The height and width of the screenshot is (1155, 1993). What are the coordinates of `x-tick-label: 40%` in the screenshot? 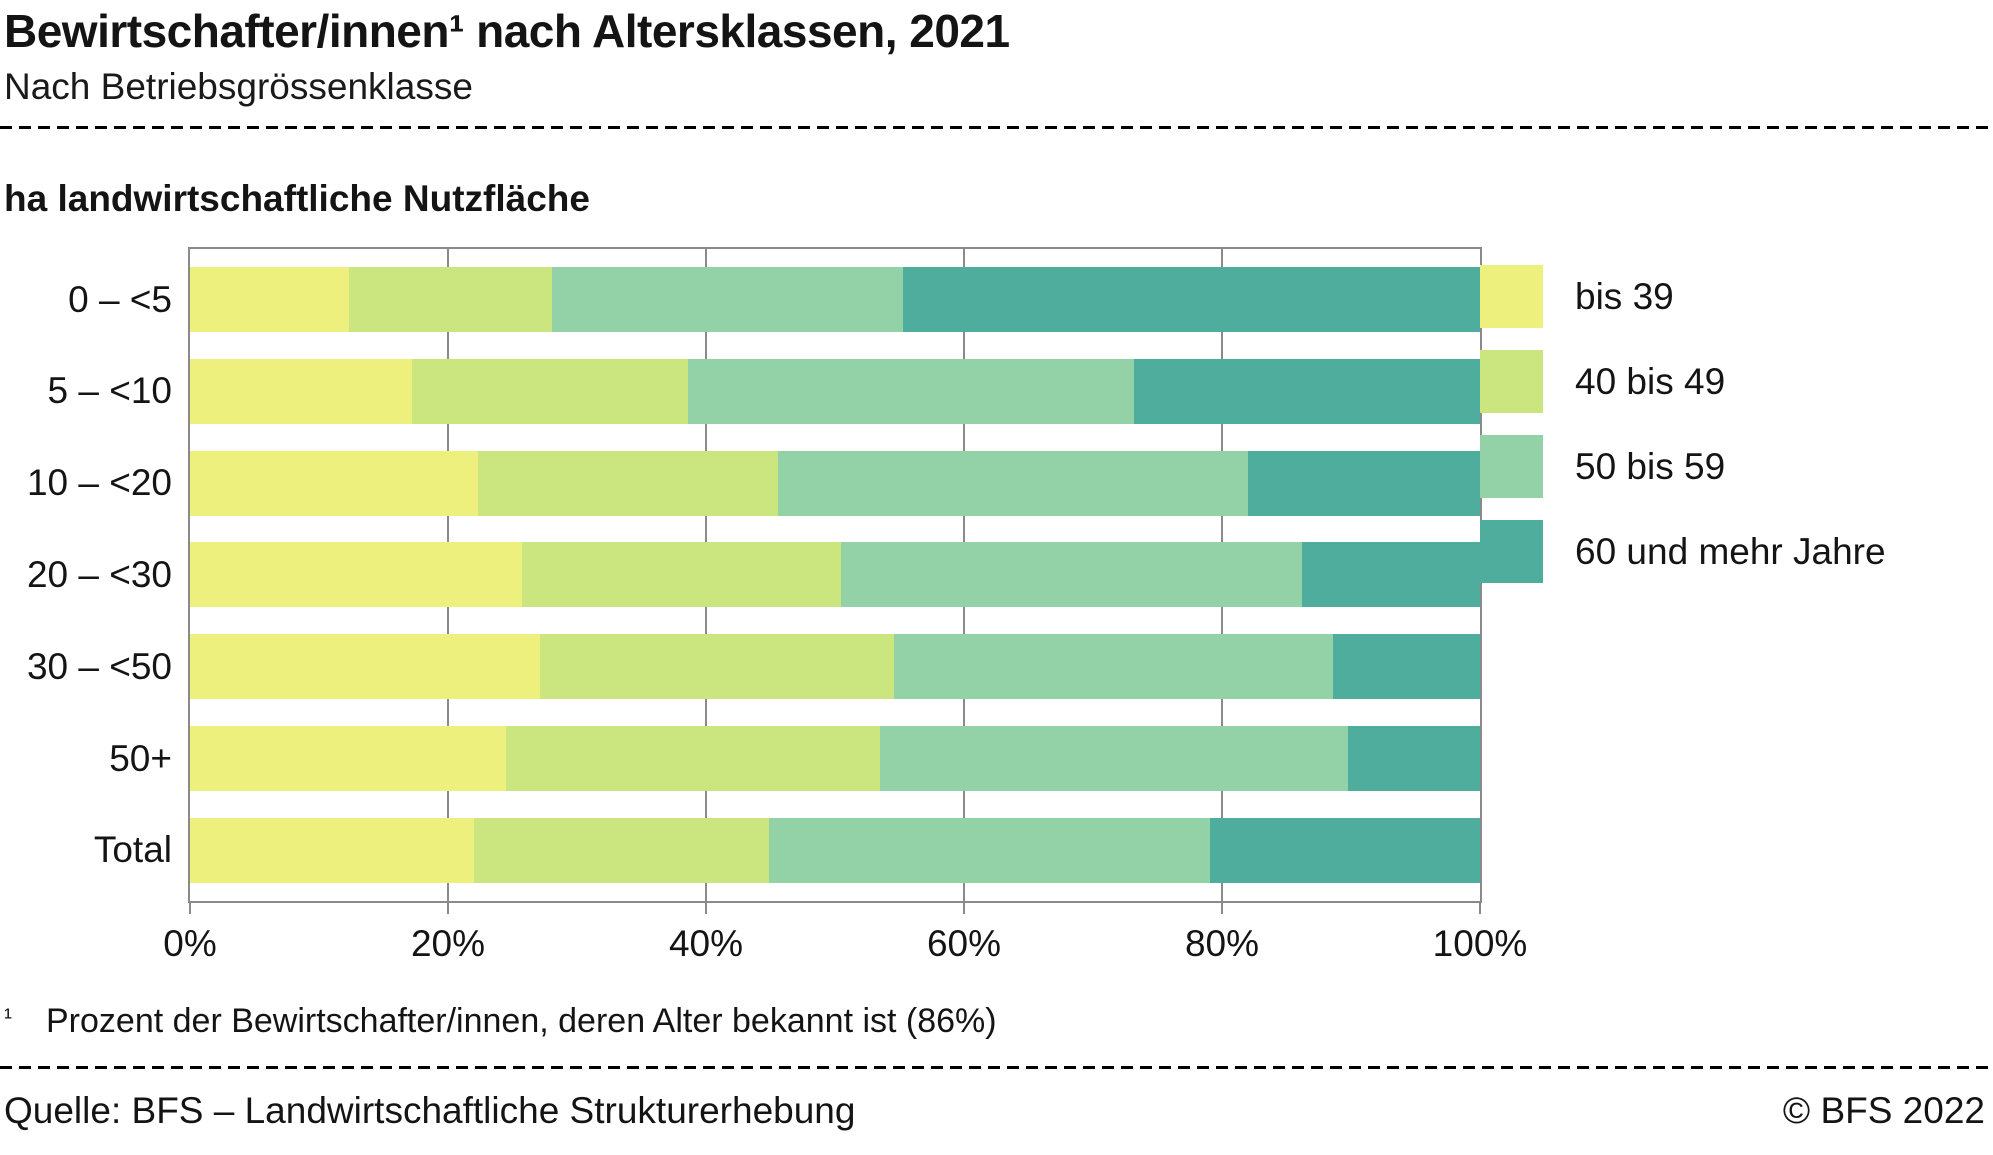 It's located at (706, 943).